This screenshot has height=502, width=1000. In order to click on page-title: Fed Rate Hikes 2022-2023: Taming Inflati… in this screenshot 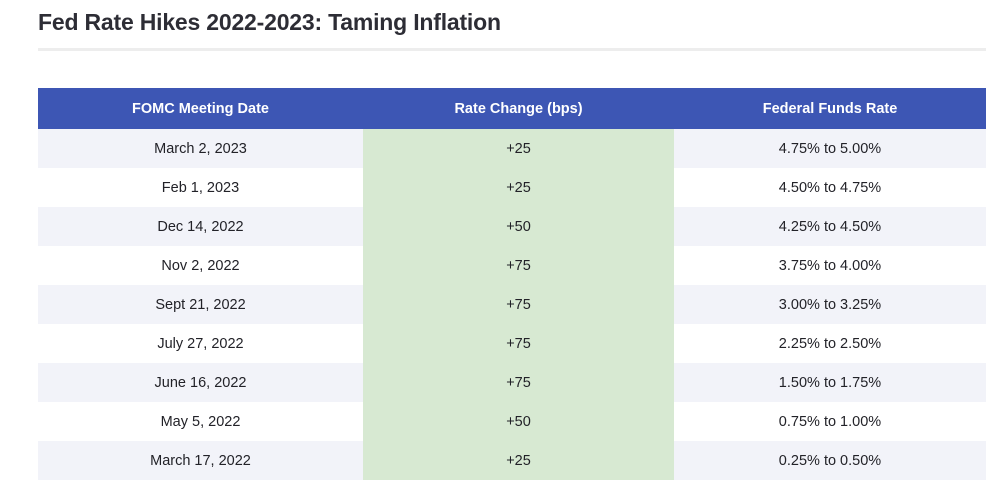, I will do `click(269, 22)`.